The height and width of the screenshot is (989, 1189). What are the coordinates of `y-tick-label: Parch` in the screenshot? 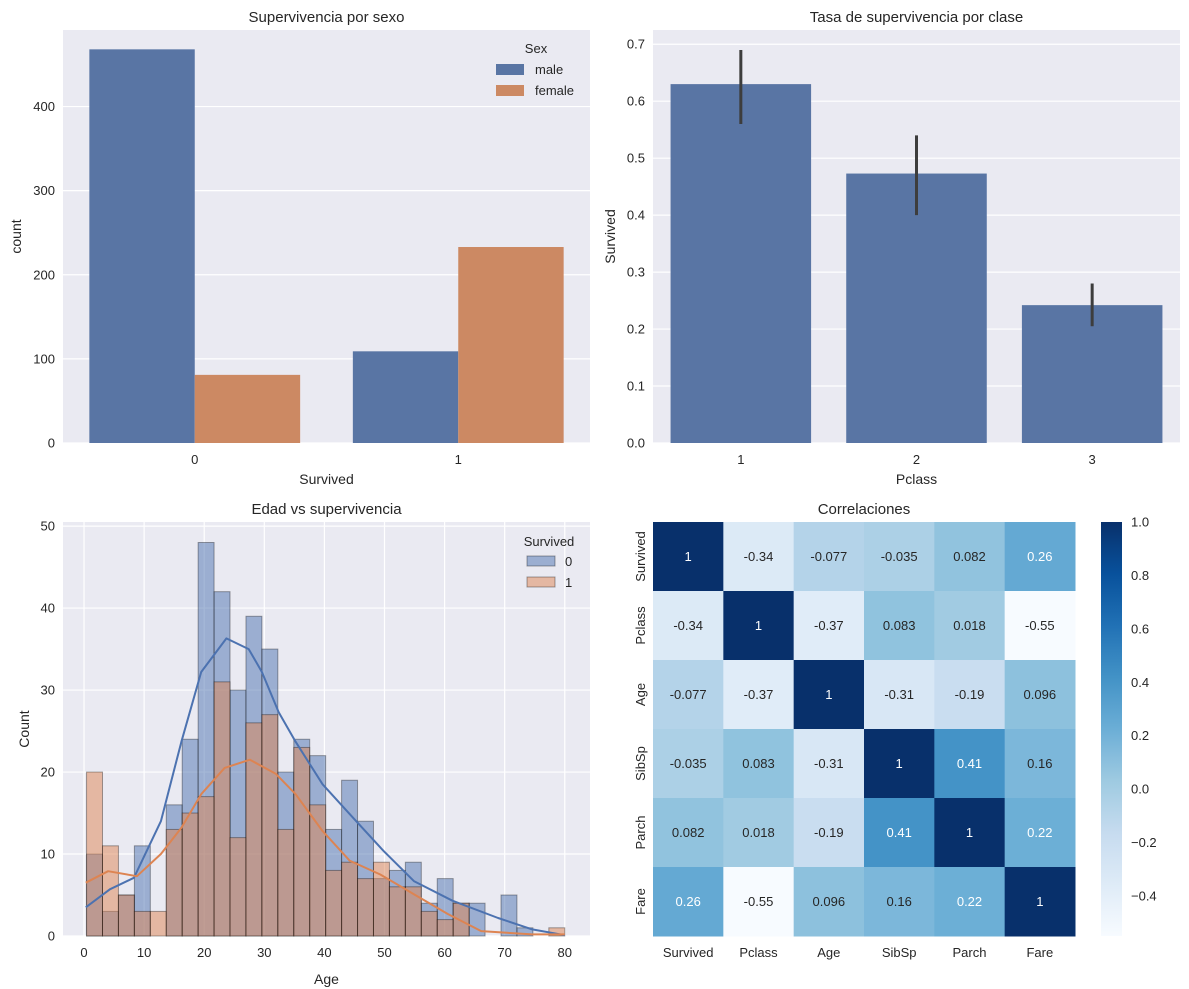 It's located at (640, 833).